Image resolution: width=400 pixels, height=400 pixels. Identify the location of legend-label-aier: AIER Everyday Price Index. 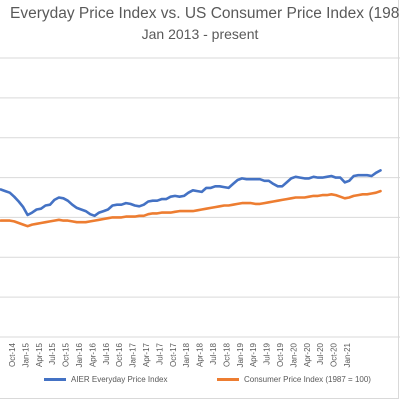
(119, 379).